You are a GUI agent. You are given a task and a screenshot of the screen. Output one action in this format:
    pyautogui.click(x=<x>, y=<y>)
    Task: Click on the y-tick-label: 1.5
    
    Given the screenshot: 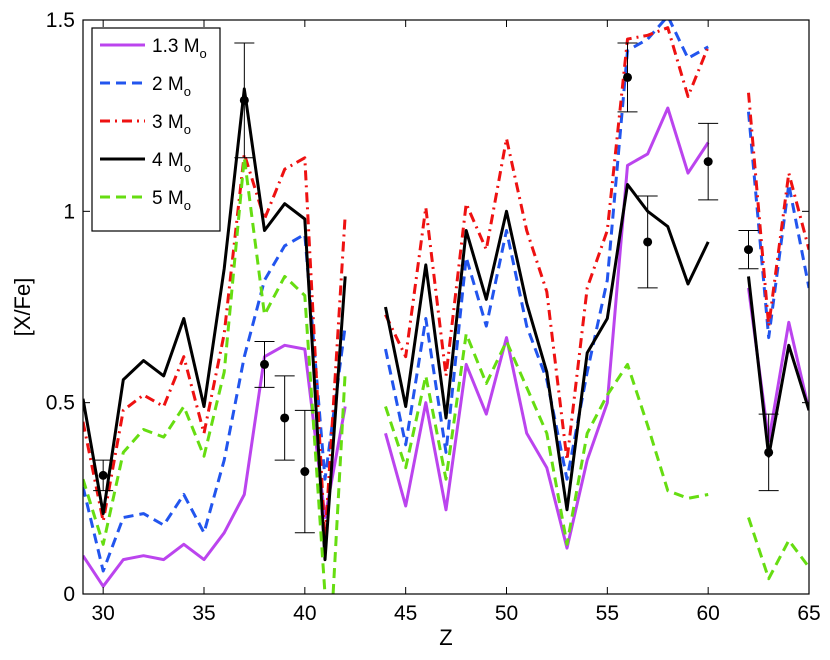 What is the action you would take?
    pyautogui.click(x=60, y=20)
    